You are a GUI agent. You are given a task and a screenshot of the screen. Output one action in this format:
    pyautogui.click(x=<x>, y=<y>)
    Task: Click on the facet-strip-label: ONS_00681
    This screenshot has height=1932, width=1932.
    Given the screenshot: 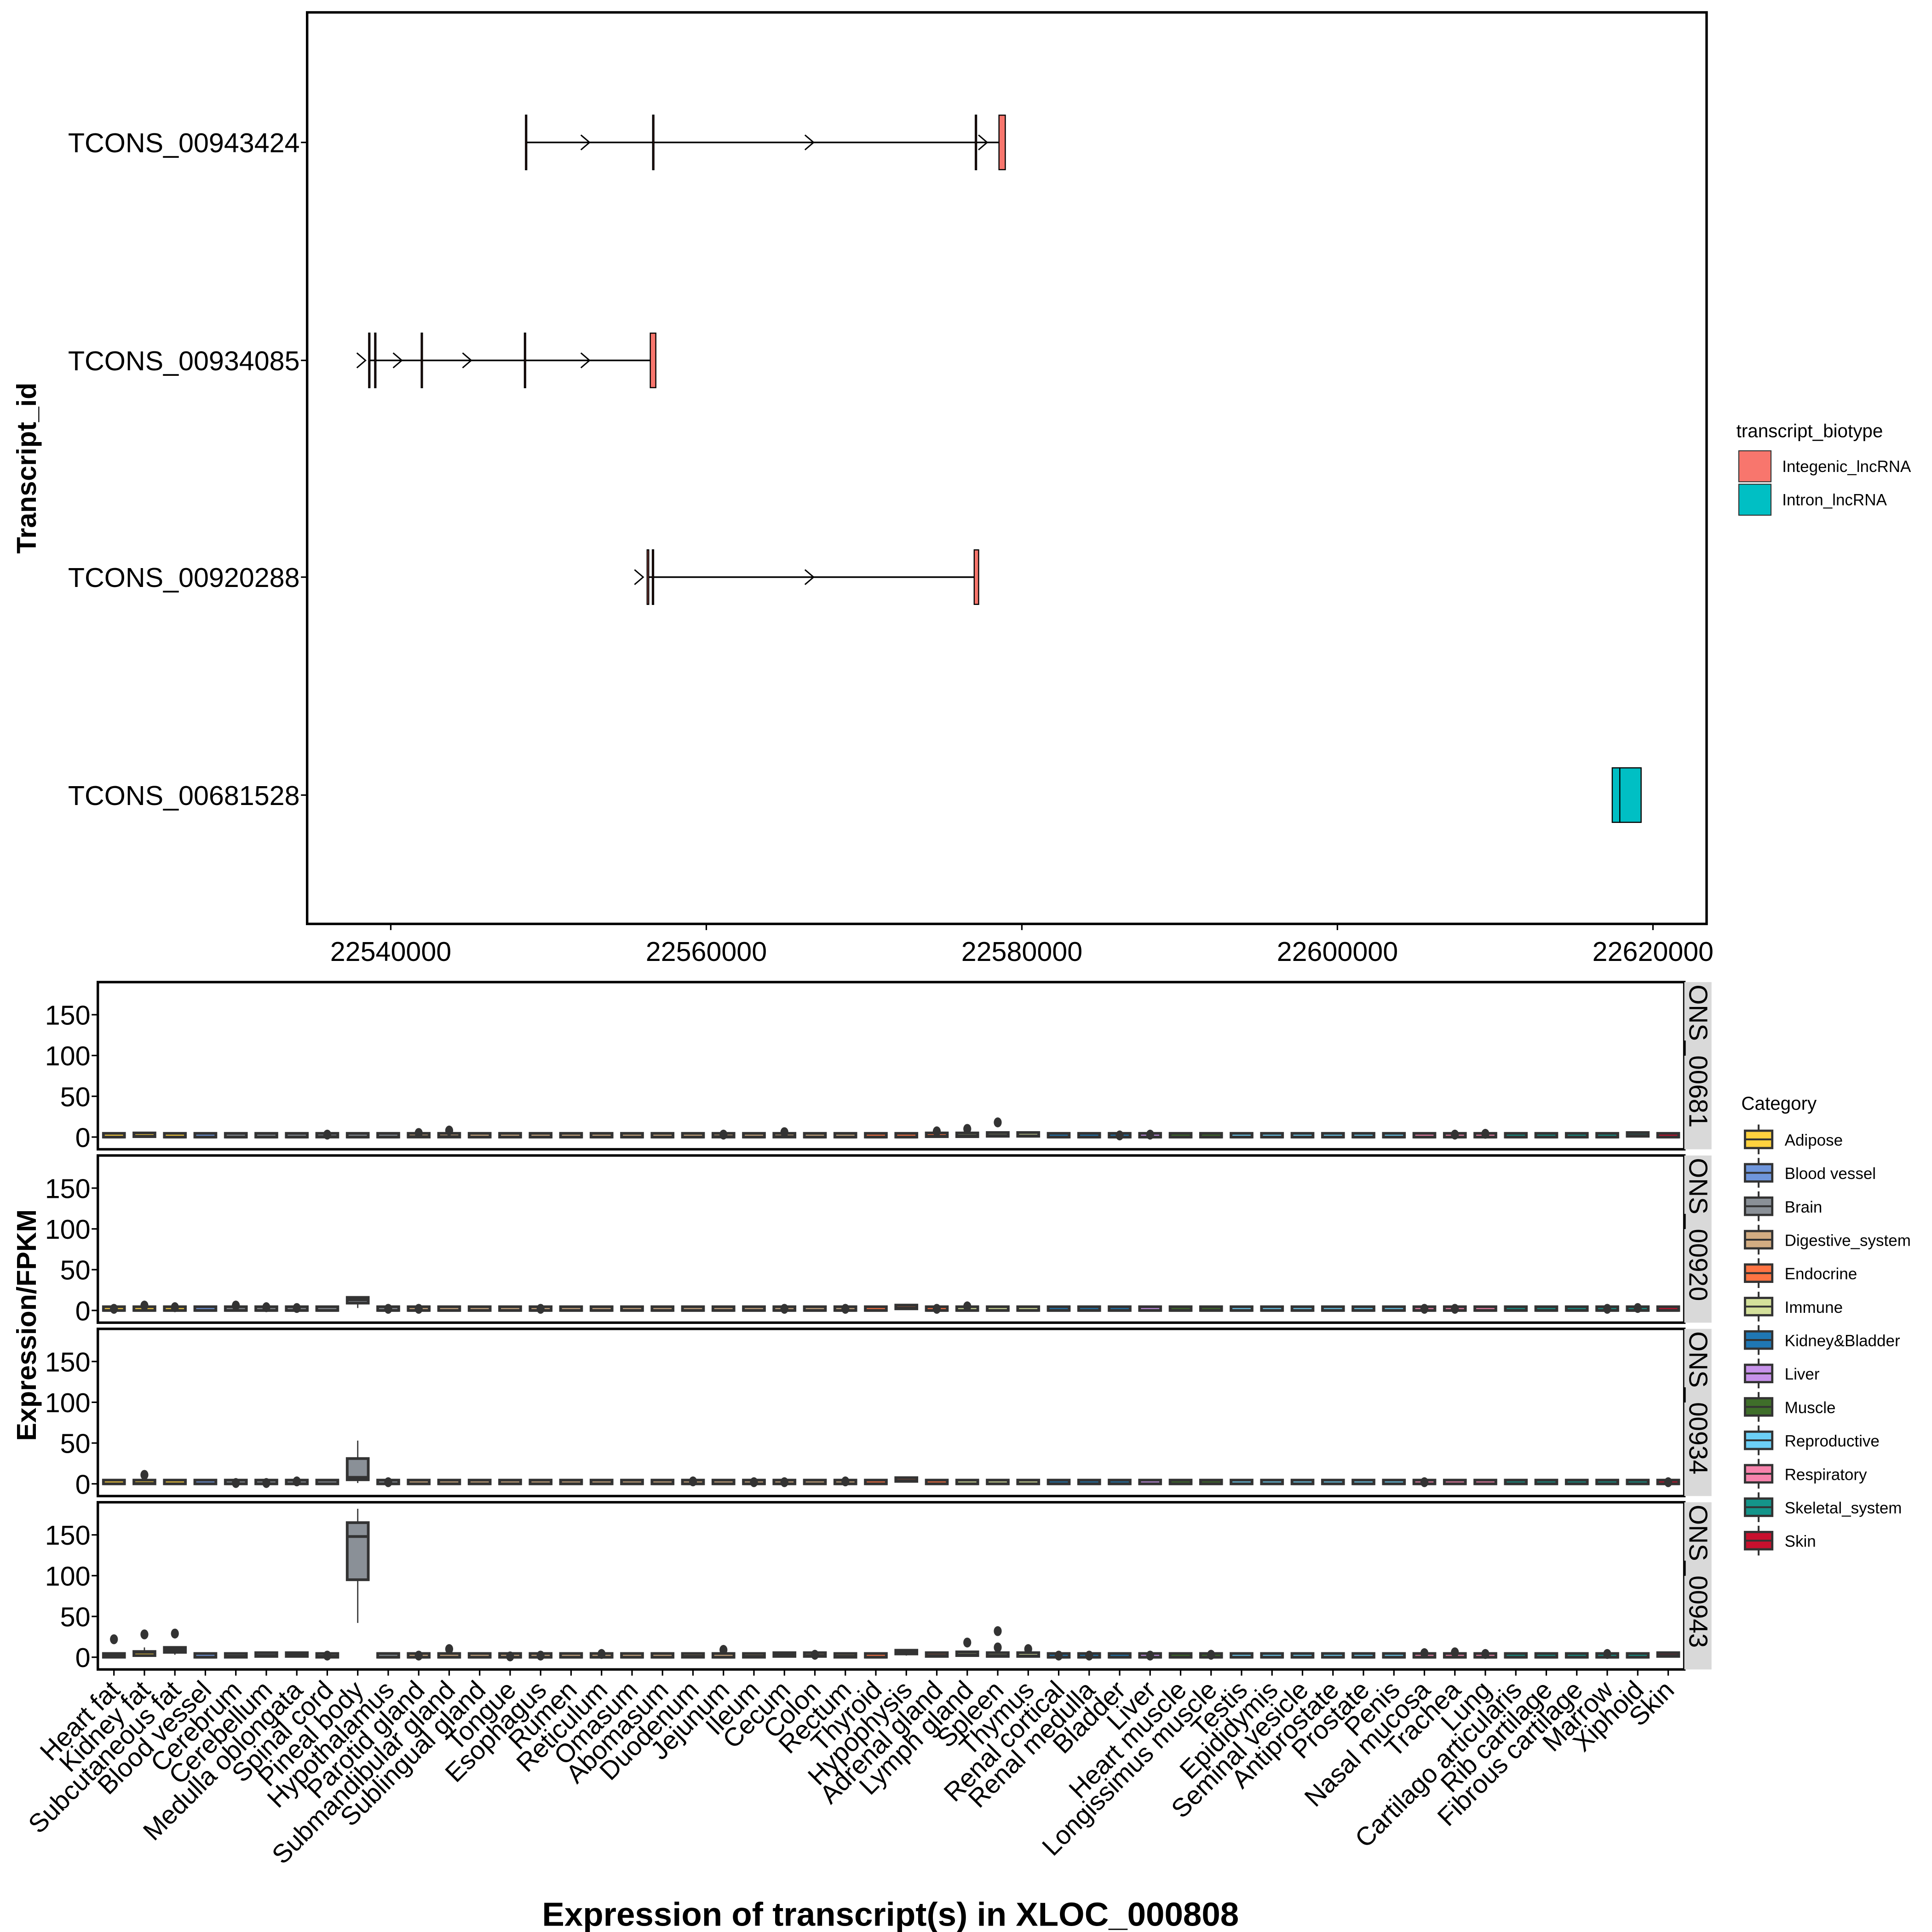 What is the action you would take?
    pyautogui.click(x=1698, y=1055)
    